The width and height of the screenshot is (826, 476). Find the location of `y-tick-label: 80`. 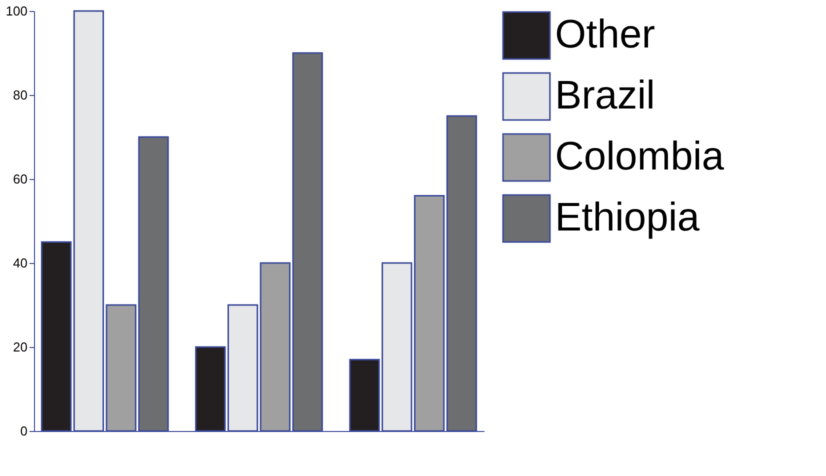

y-tick-label: 80 is located at coordinates (20, 95).